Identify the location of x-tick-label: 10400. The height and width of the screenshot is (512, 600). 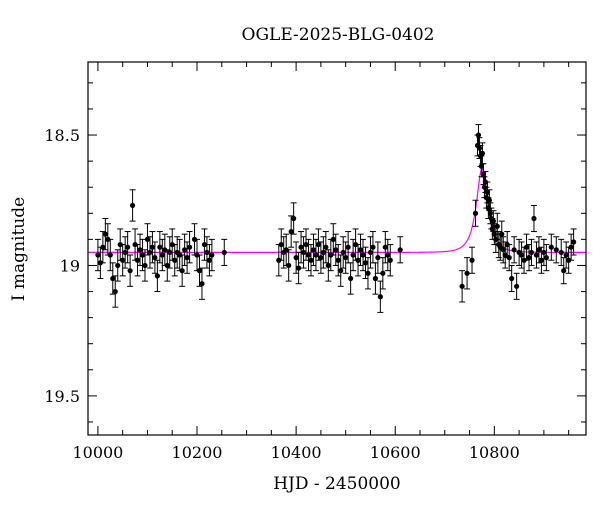
(296, 452).